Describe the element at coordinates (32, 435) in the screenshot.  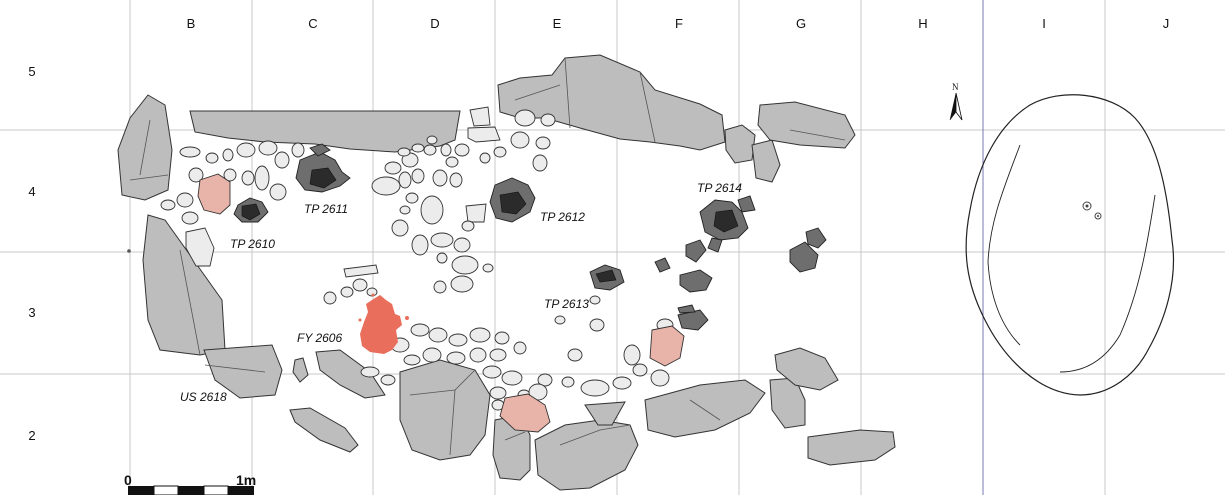
I see `grid-row-2: 2` at that location.